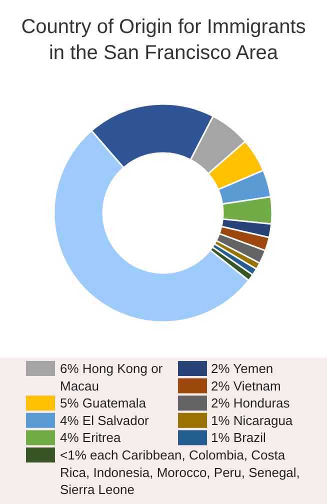 Image resolution: width=327 pixels, height=504 pixels. Describe the element at coordinates (180, 473) in the screenshot. I see `legend-label: <1% each Caribbean, Colombia, Costa Rica, Indonesia, Morocco, Peru, Senegal, Sierra Leone` at that location.